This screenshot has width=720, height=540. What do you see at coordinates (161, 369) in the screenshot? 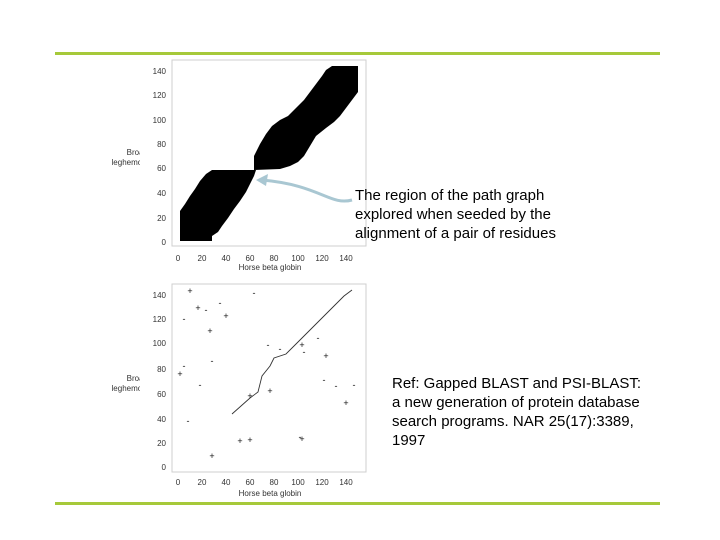
I see `bottom-ytick-80: 80` at bounding box center [161, 369].